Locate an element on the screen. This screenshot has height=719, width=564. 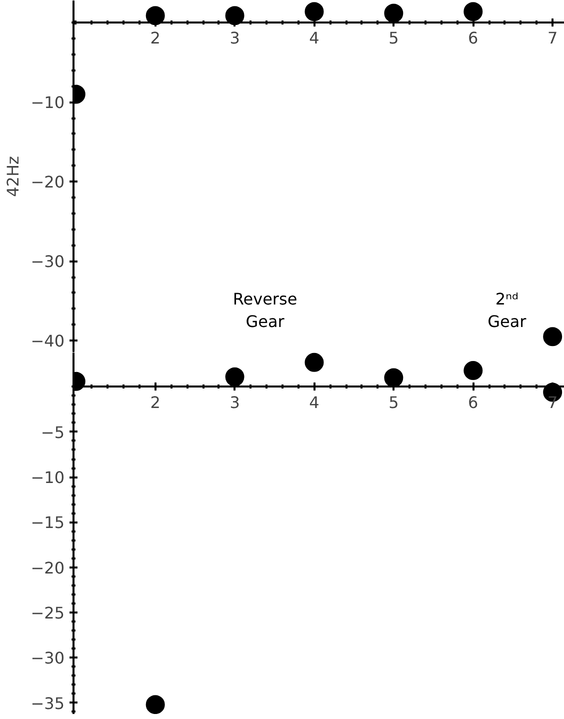
y-tick-label: −5 is located at coordinates (52, 432).